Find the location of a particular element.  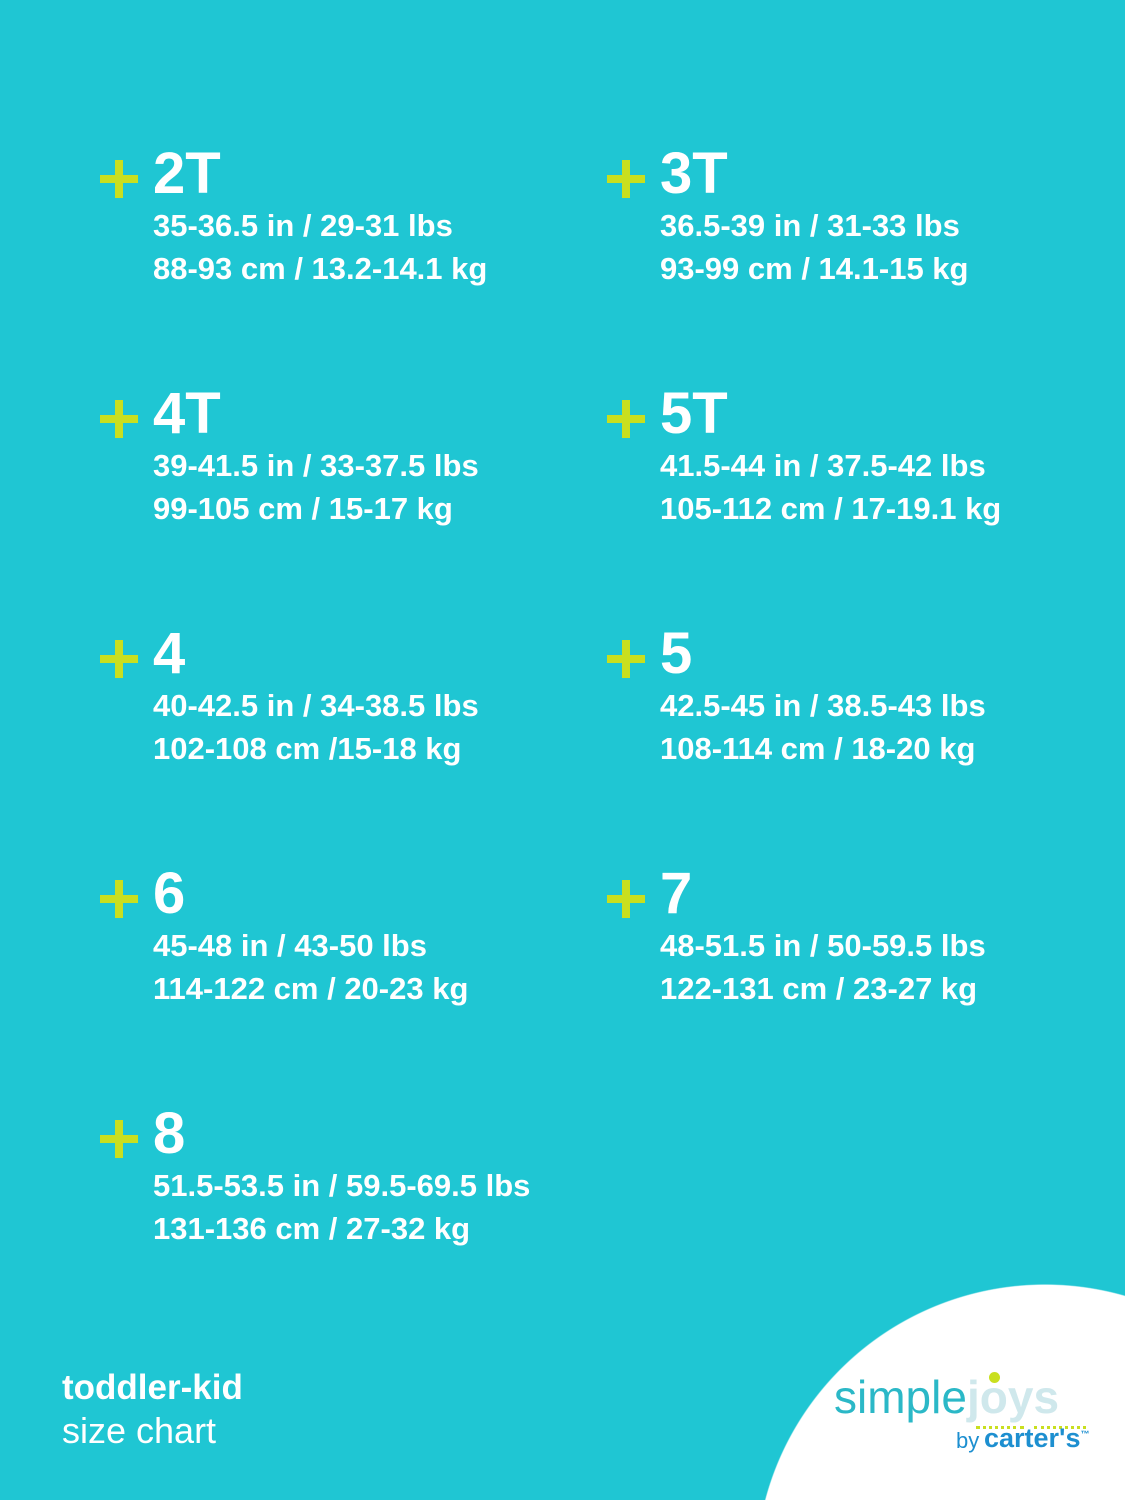

logo-tm: ™ is located at coordinates (1085, 1434).